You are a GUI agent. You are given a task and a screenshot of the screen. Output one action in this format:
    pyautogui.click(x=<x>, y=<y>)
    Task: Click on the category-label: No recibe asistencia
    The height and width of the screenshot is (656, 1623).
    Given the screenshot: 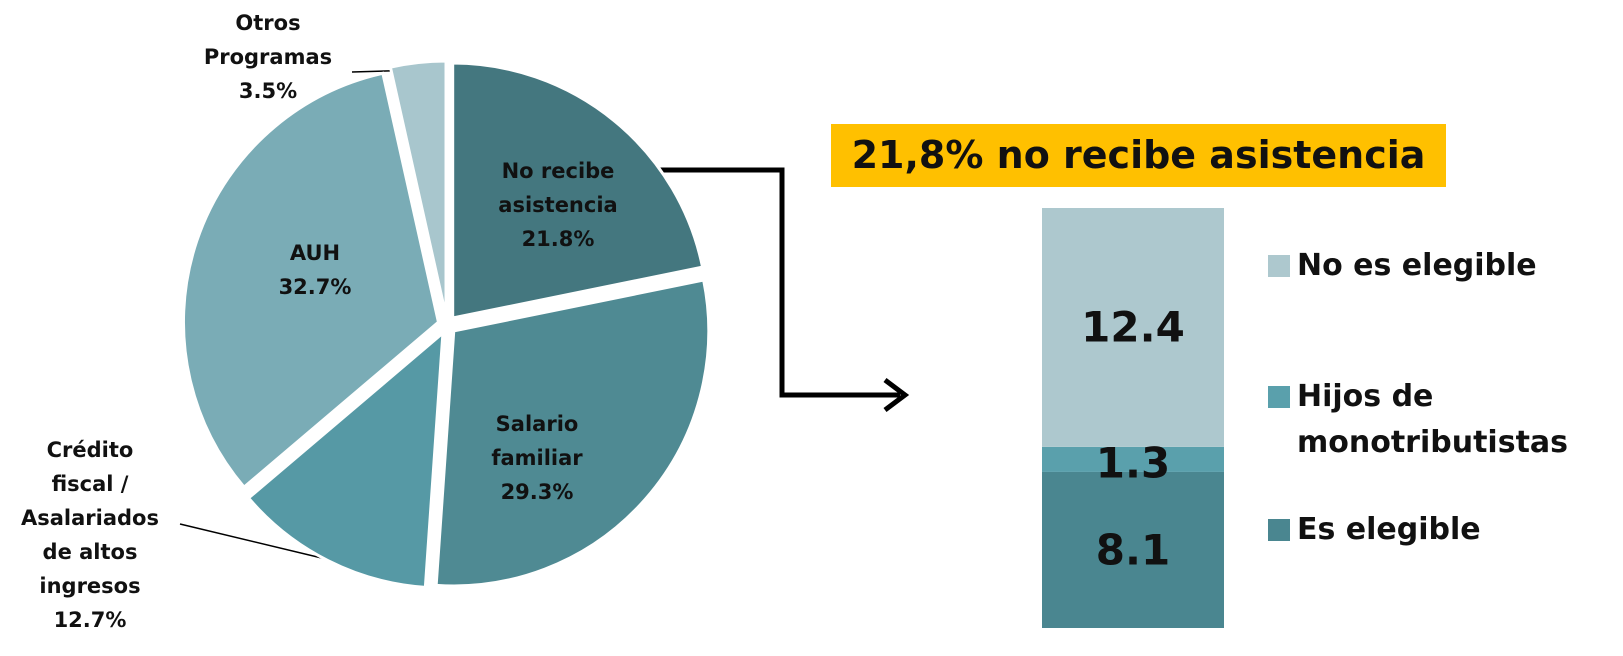 What is the action you would take?
    pyautogui.click(x=558, y=188)
    